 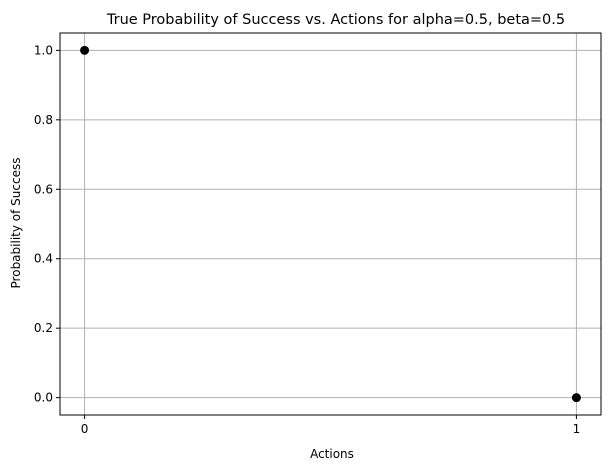 I want to click on y-tick-label: 0.2, so click(x=43, y=328).